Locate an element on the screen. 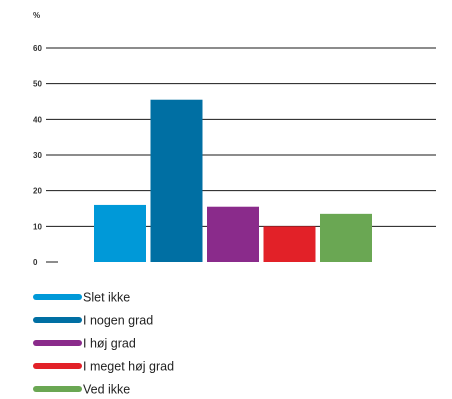 The image size is (452, 399). legend-label: Ved ikke is located at coordinates (106, 390).